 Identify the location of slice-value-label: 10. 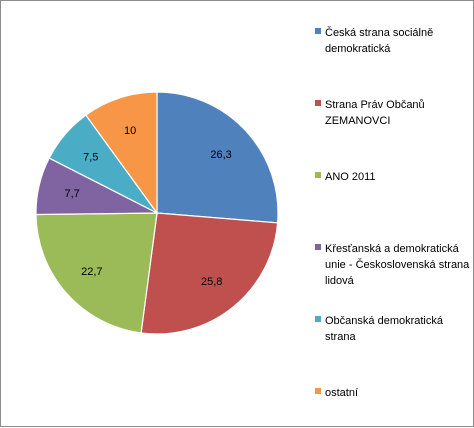
(130, 131).